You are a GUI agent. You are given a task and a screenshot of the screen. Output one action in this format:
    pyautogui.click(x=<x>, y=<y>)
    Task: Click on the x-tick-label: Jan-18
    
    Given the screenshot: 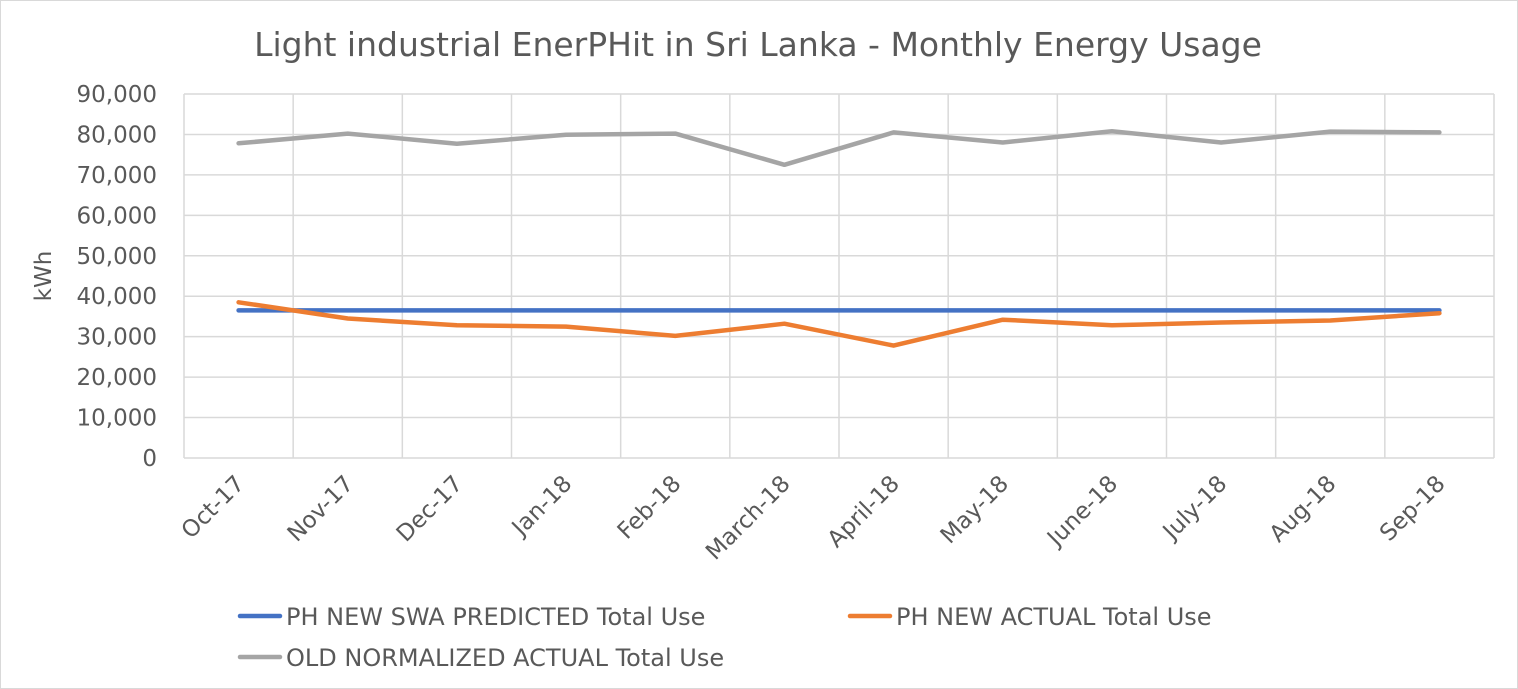 What is the action you would take?
    pyautogui.click(x=541, y=506)
    